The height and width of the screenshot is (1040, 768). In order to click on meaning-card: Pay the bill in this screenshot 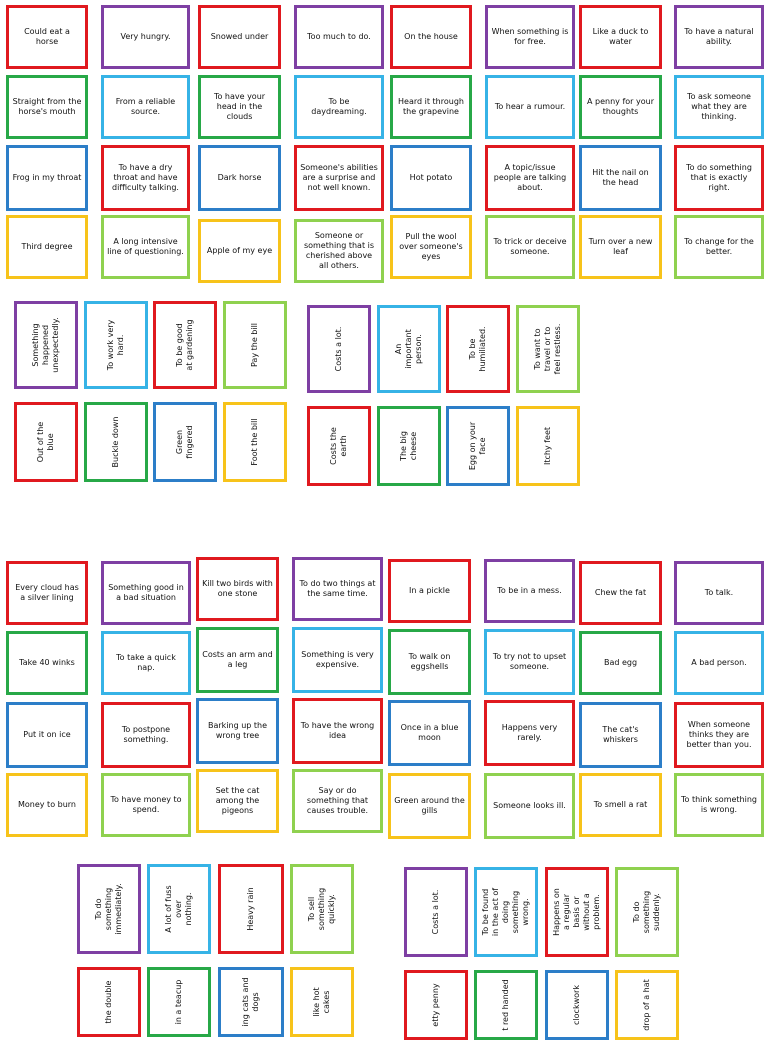, I will do `click(255, 345)`.